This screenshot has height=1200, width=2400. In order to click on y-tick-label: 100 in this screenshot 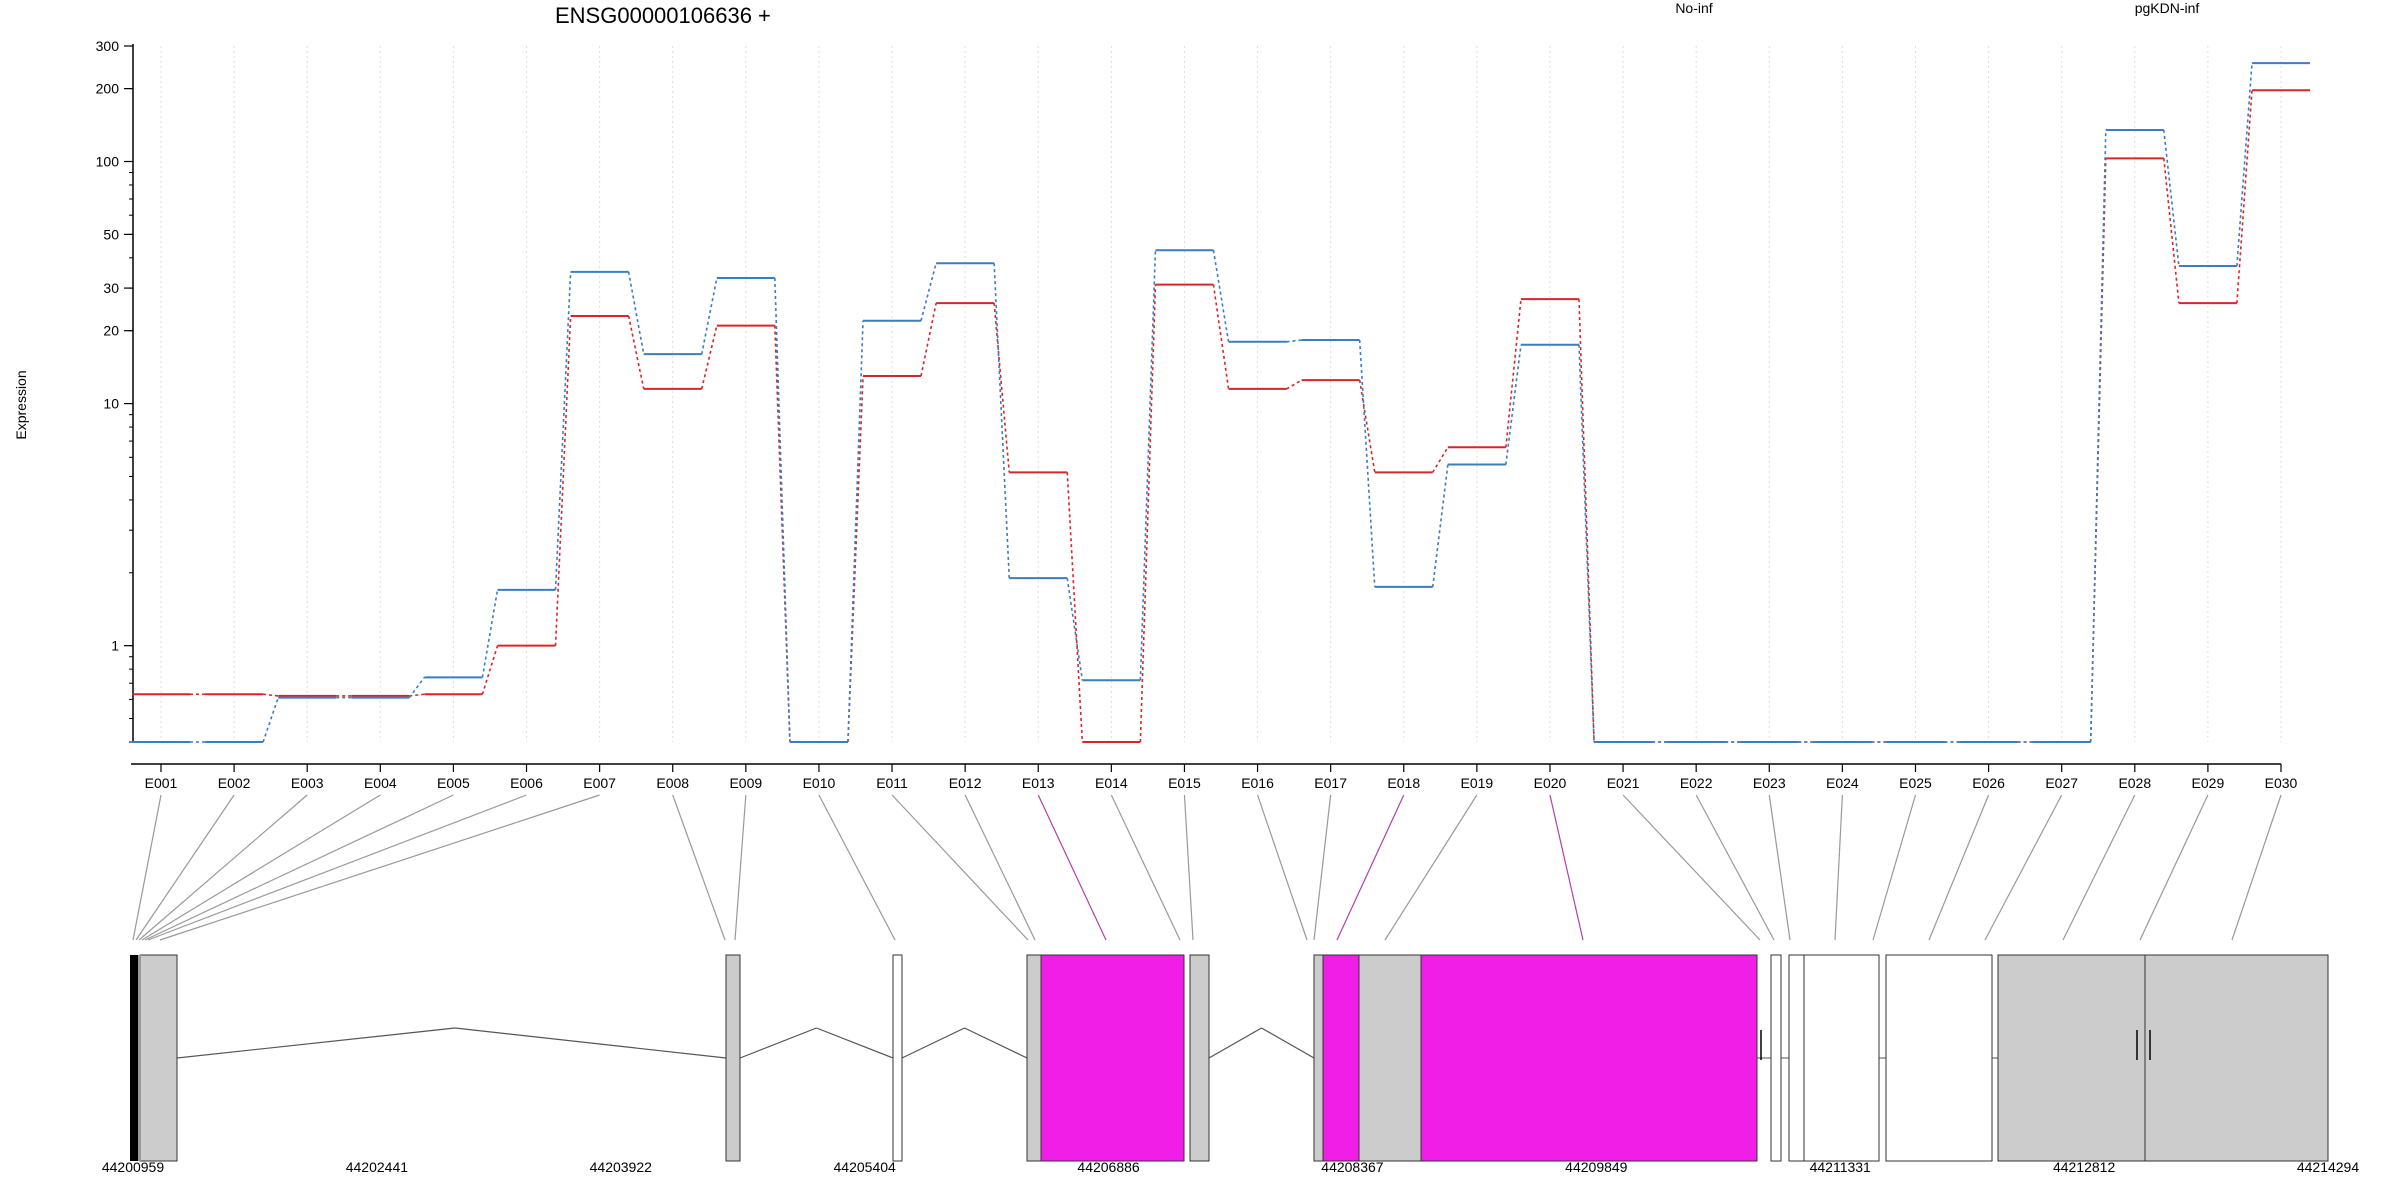, I will do `click(108, 162)`.